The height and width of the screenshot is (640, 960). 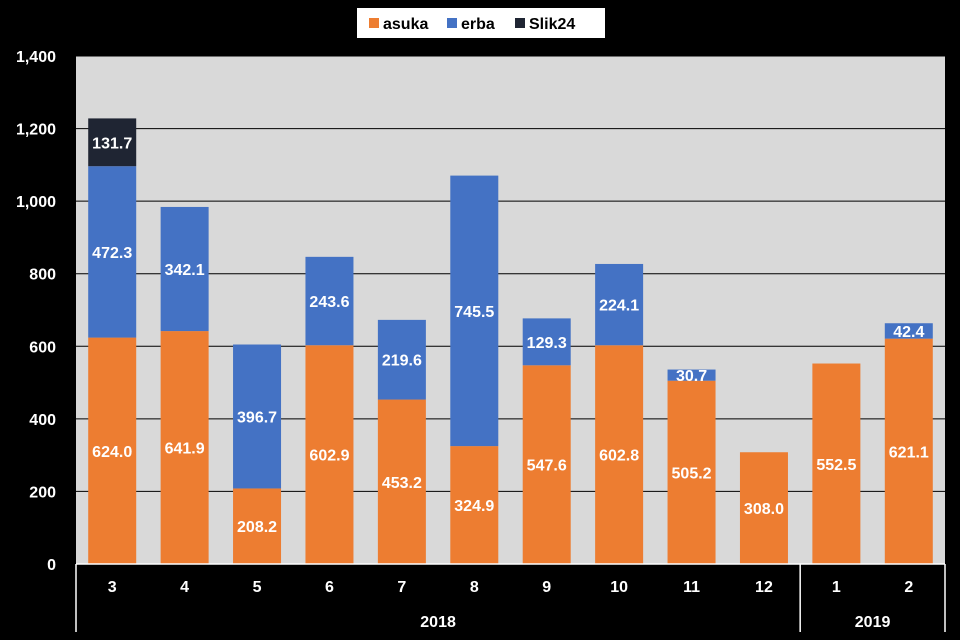 What do you see at coordinates (42, 420) in the screenshot?
I see `y-tick-label: 400` at bounding box center [42, 420].